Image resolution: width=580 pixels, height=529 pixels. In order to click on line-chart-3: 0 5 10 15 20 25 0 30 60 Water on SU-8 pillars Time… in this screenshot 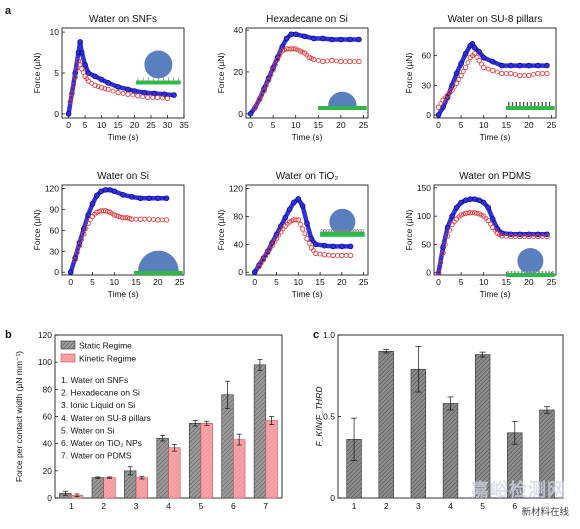, I will do `click(480, 78)`.